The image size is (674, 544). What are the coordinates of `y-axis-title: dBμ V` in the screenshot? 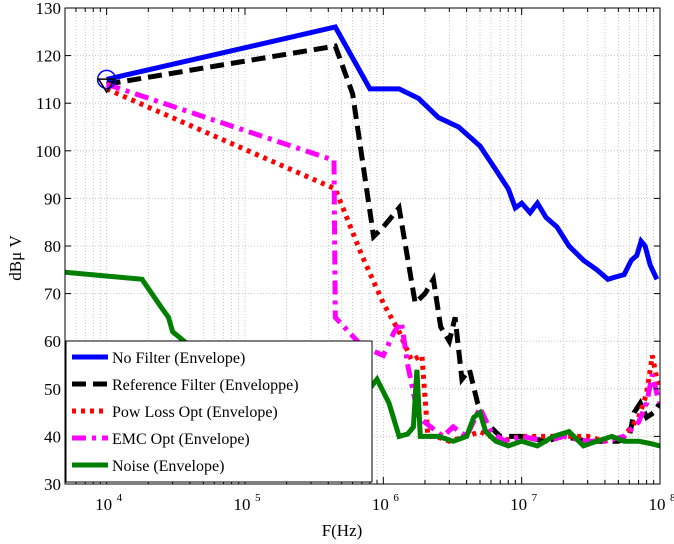 It's located at (15, 258).